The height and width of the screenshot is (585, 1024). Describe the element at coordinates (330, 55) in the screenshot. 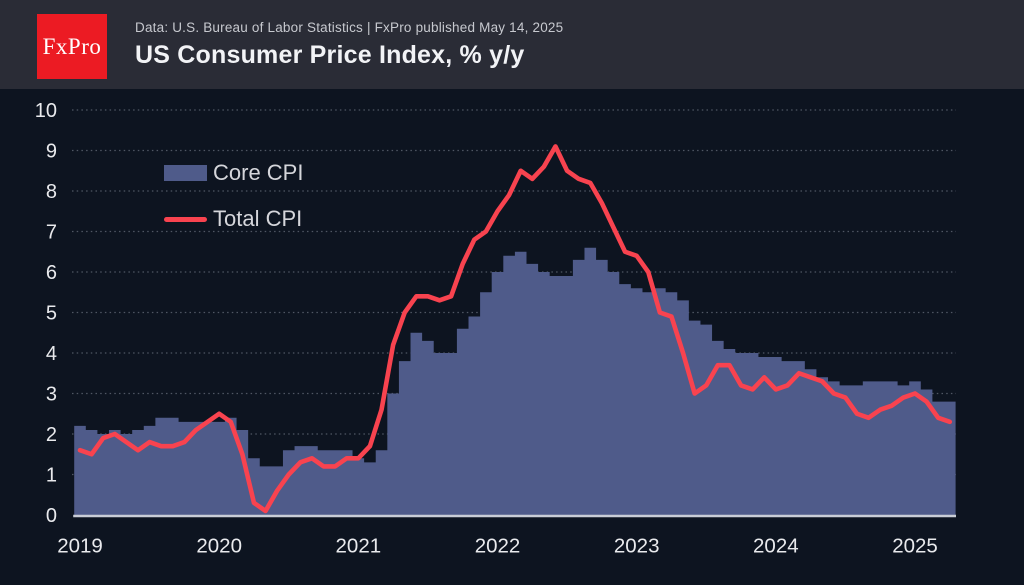

I see `page-title: US Consumer Price Index, % y/y` at that location.